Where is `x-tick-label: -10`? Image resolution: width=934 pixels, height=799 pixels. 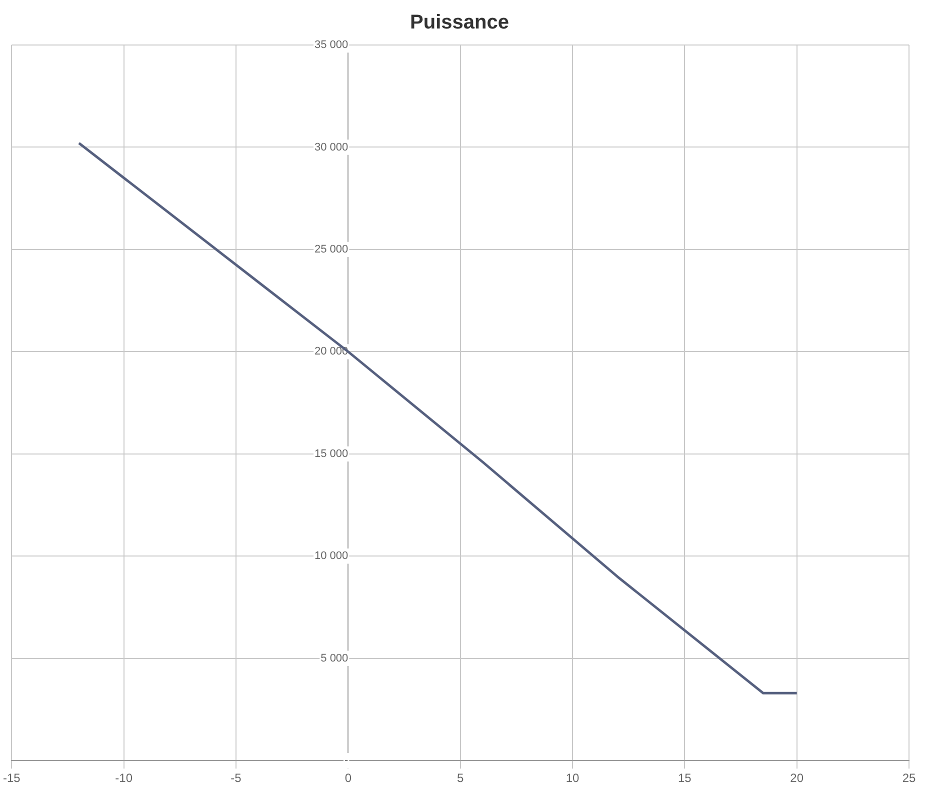
x-tick-label: -10 is located at coordinates (124, 778).